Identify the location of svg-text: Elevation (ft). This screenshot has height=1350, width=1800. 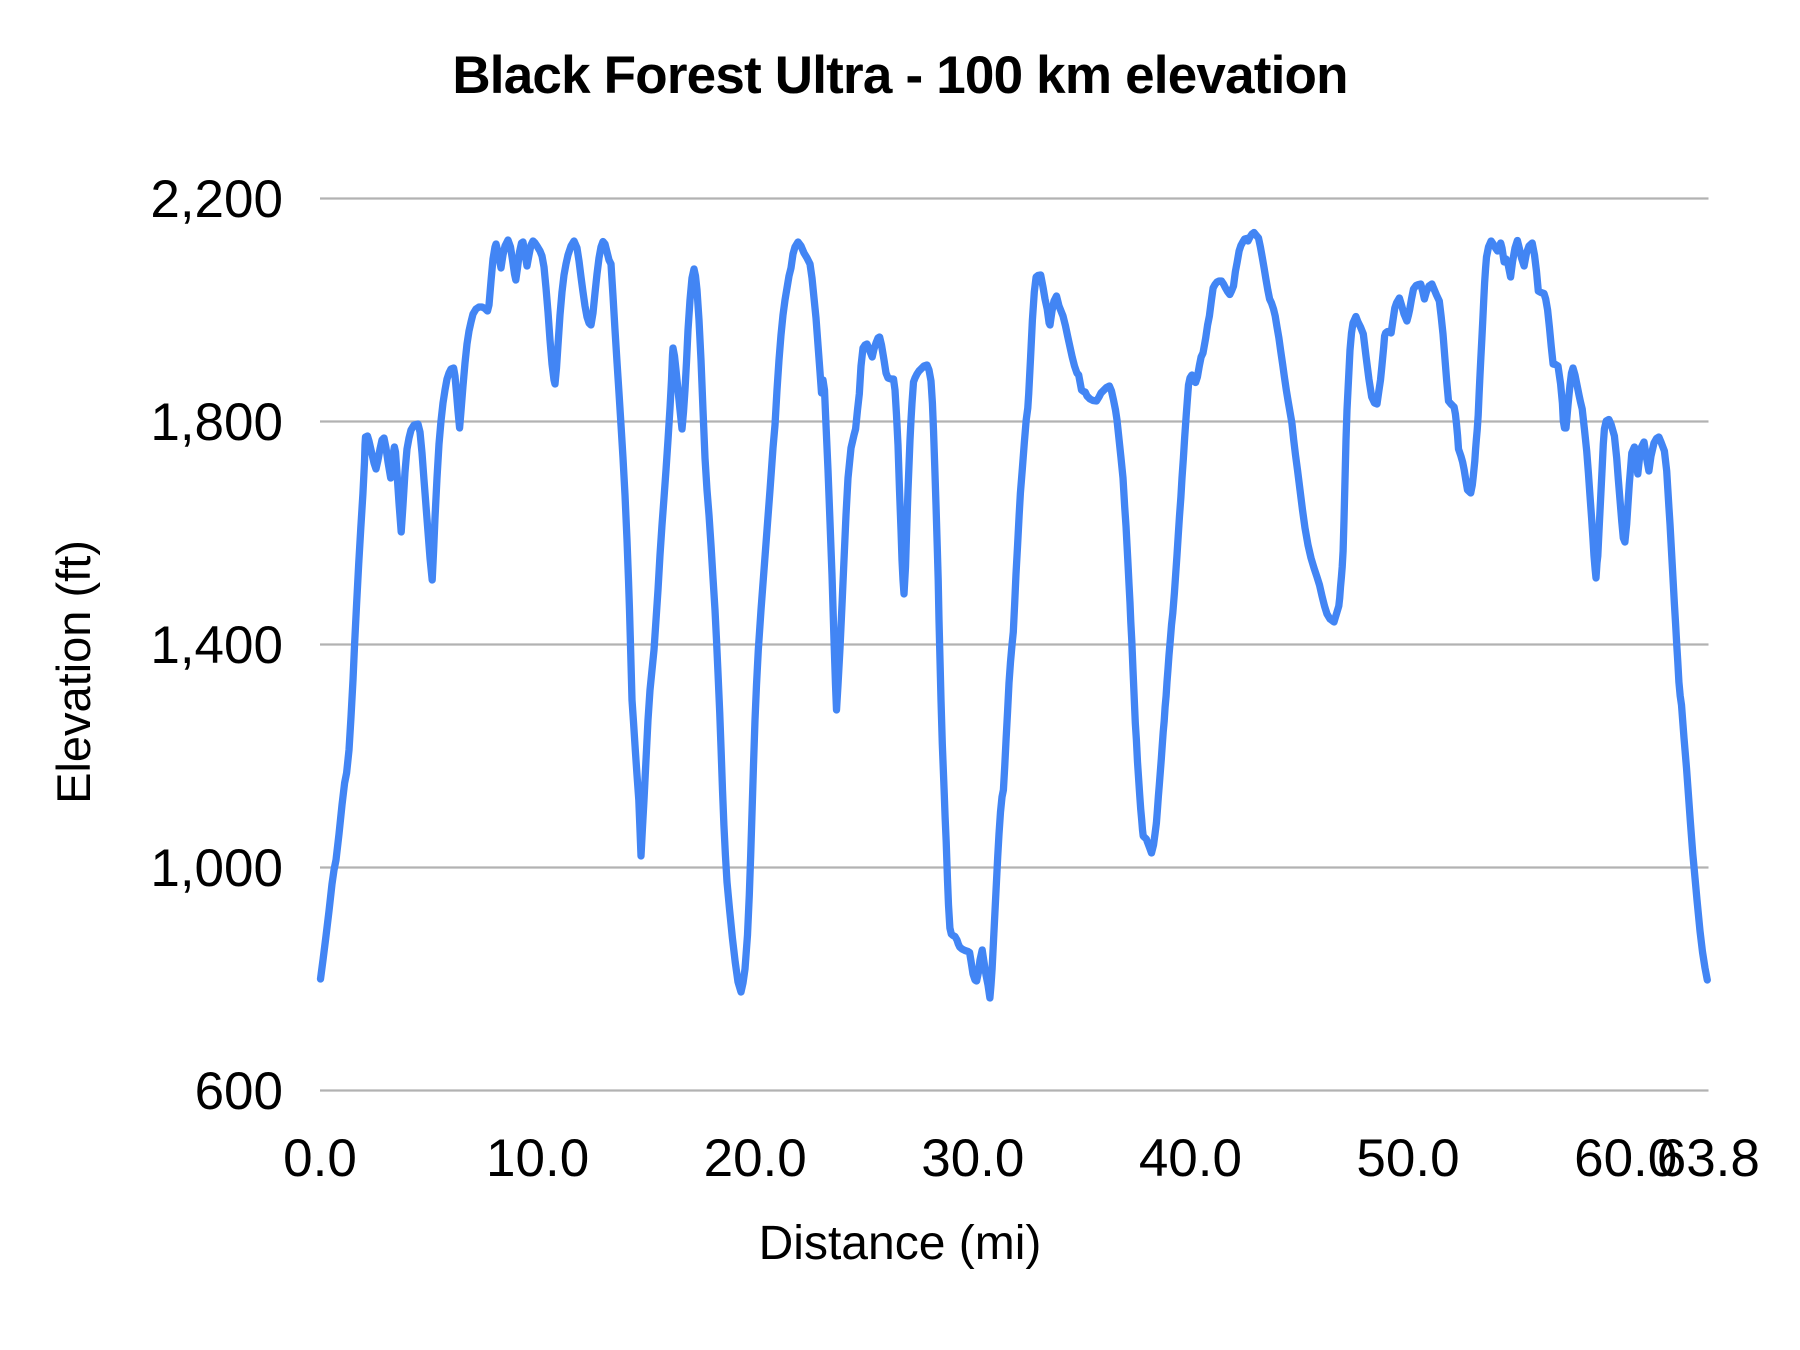
(73, 672).